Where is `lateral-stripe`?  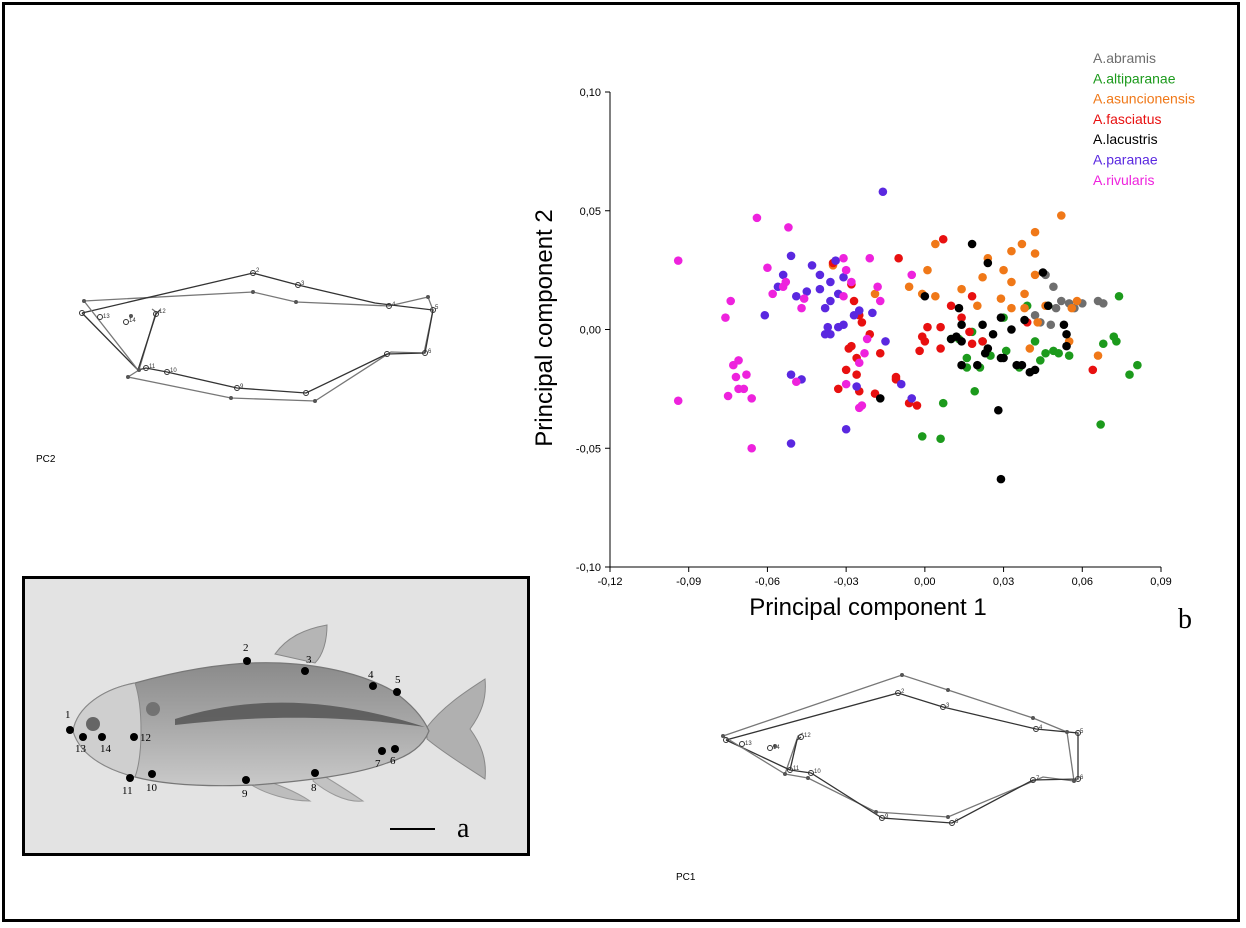 lateral-stripe is located at coordinates (300, 714).